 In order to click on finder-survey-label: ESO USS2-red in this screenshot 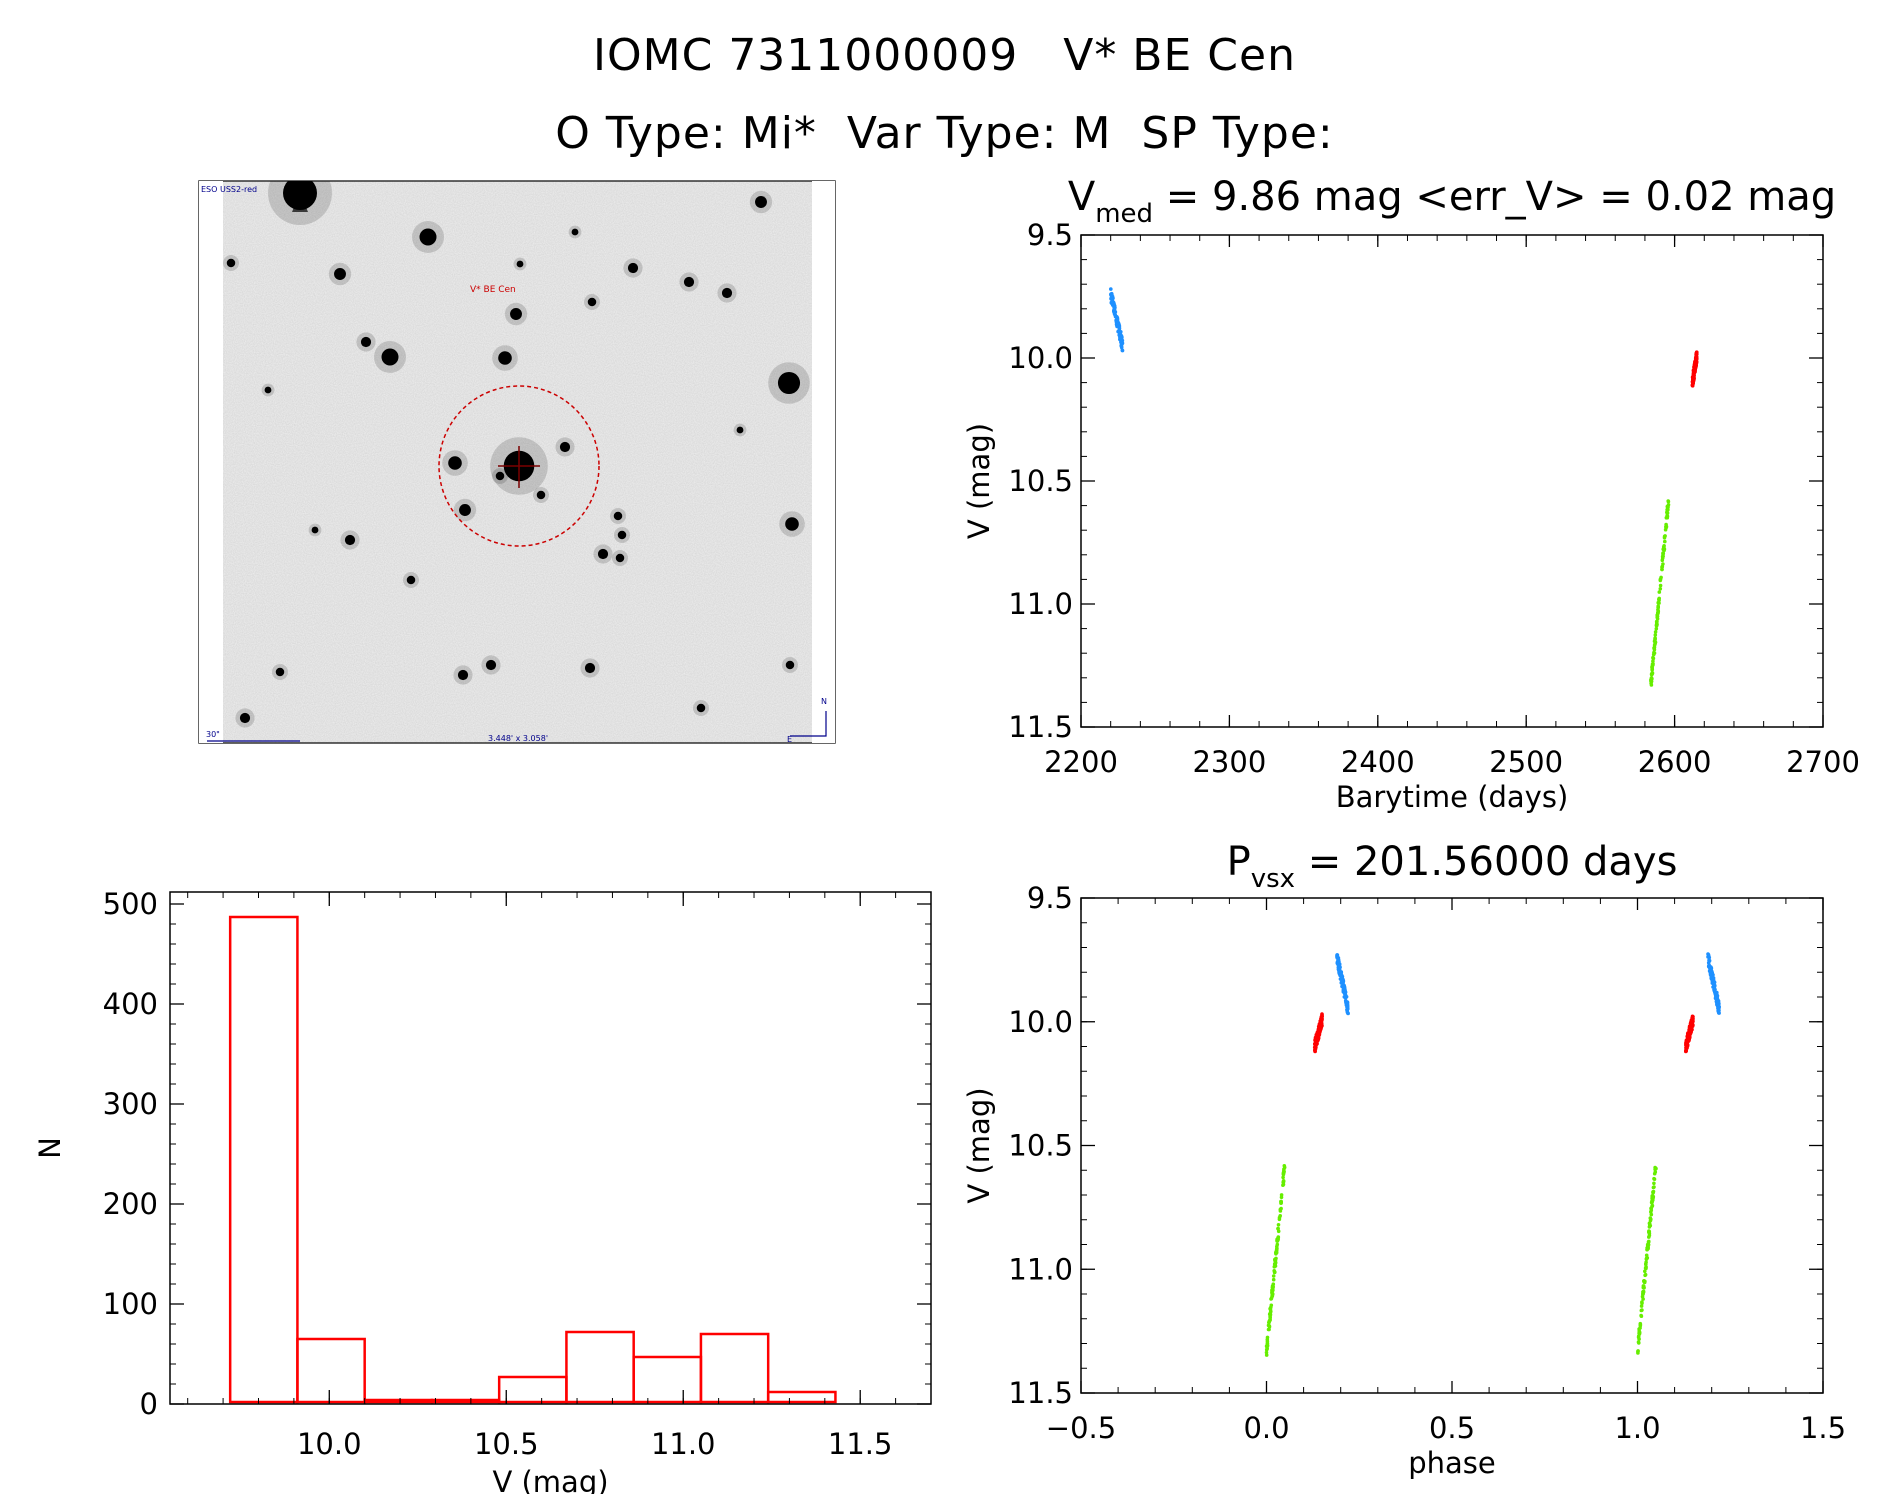, I will do `click(229, 189)`.